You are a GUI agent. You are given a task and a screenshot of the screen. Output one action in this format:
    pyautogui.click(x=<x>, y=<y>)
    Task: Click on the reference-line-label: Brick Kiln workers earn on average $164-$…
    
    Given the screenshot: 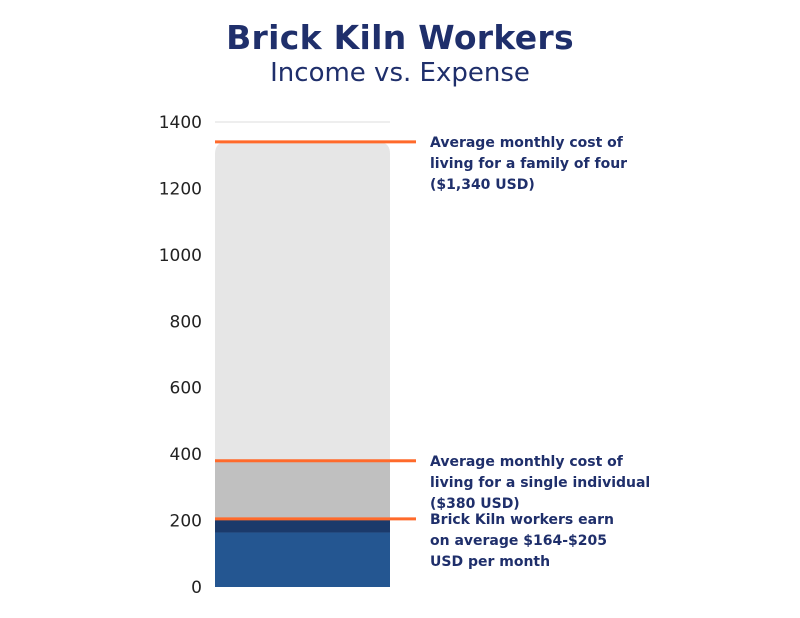 What is the action you would take?
    pyautogui.click(x=522, y=541)
    